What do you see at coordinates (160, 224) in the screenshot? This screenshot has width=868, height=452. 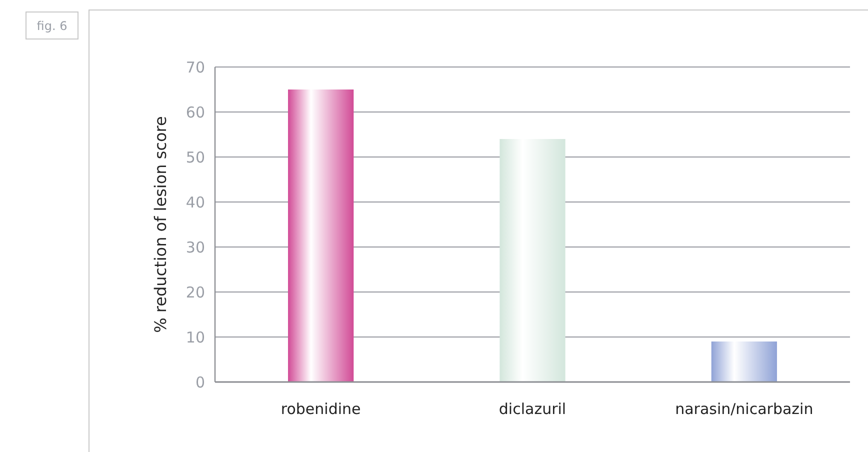 I see `y-axis-title: % reduction of lesion score` at bounding box center [160, 224].